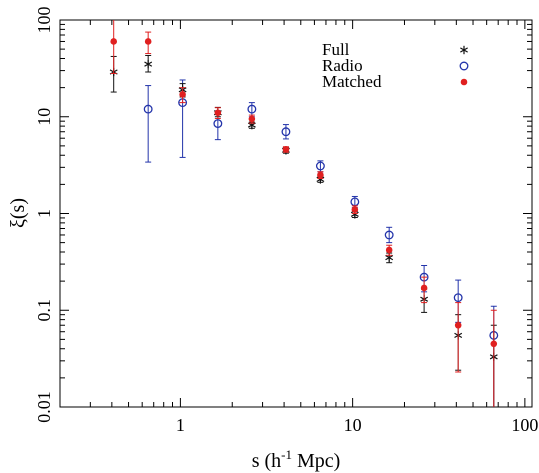 The height and width of the screenshot is (473, 539). I want to click on y-tick-label: 1, so click(44, 213).